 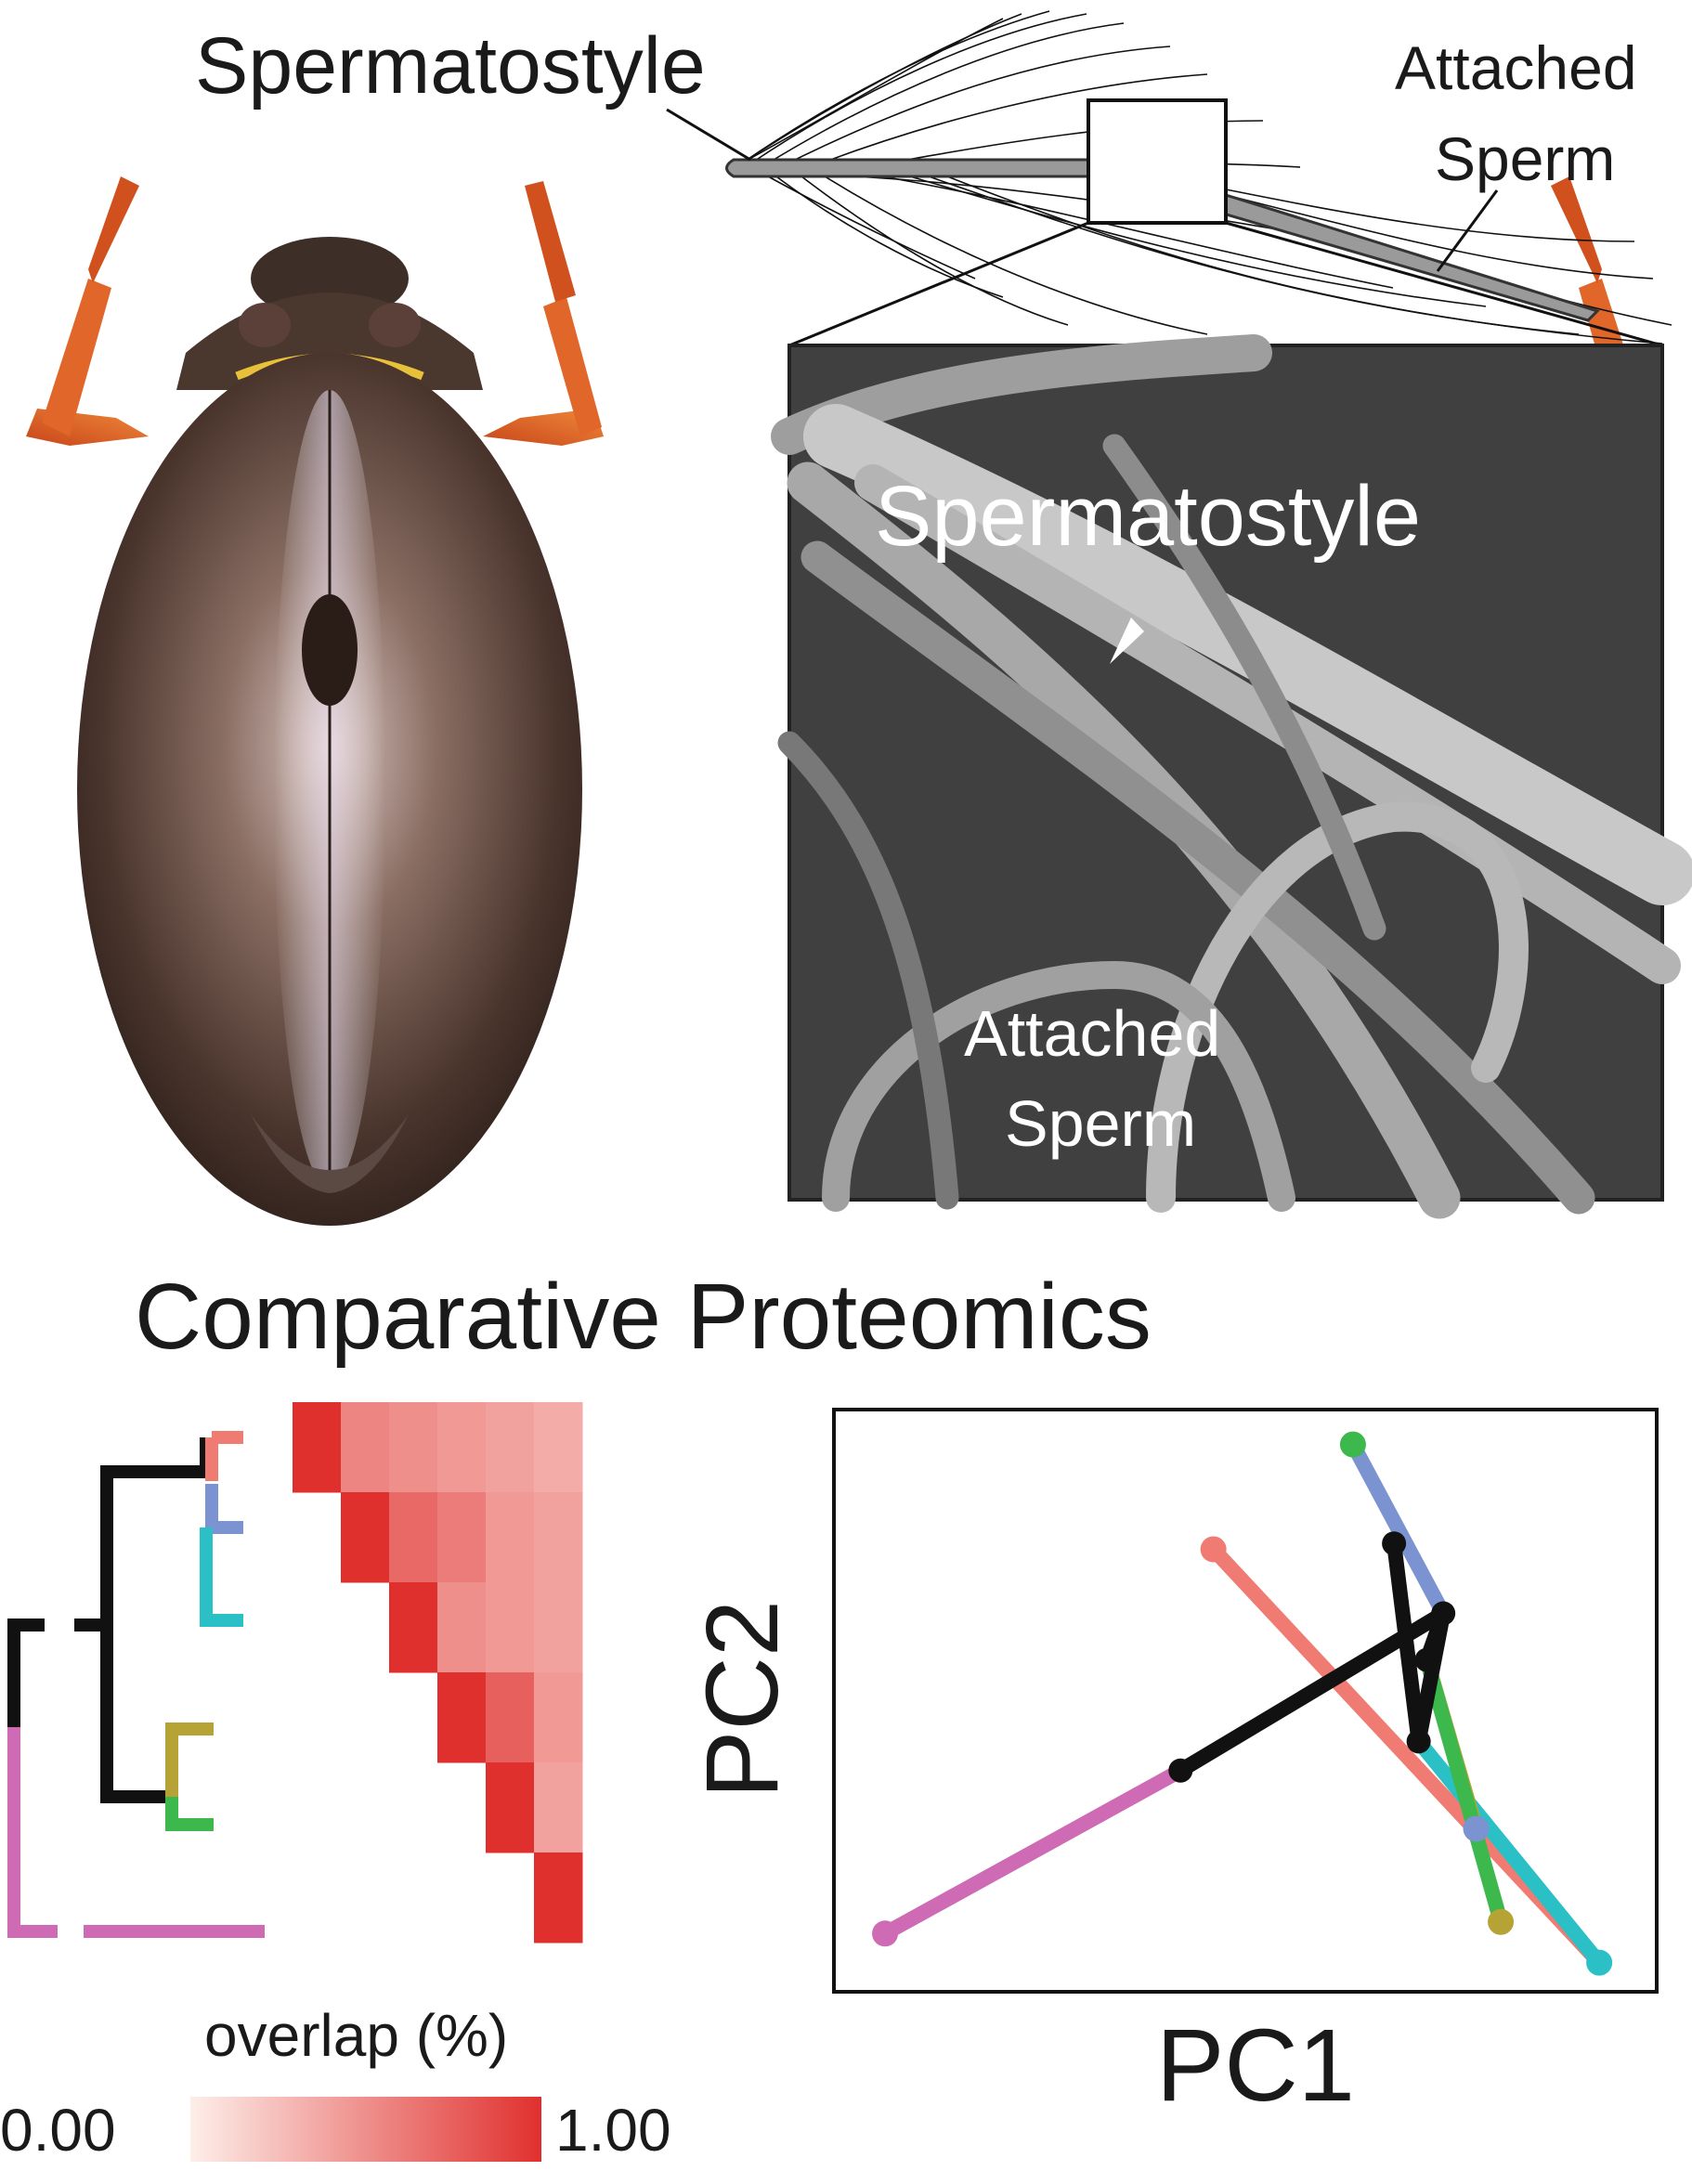 What do you see at coordinates (1444, 284) in the screenshot?
I see `zoom-line-right` at bounding box center [1444, 284].